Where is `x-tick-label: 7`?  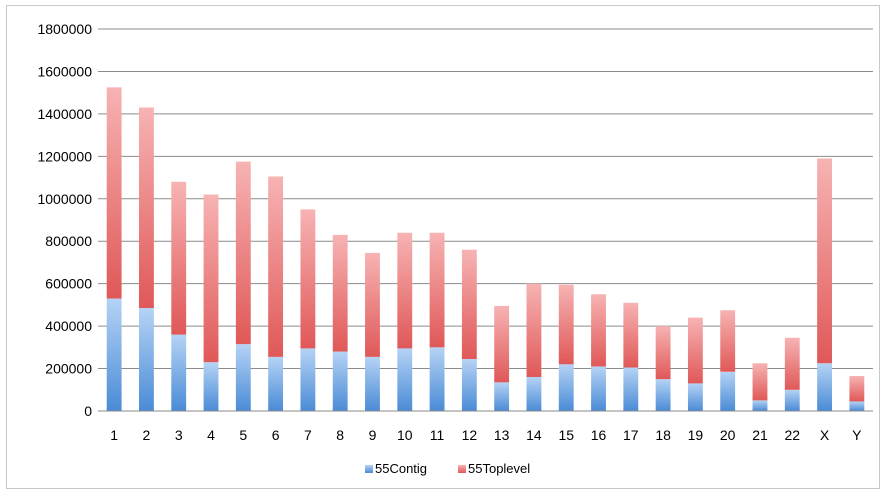
x-tick-label: 7 is located at coordinates (308, 435).